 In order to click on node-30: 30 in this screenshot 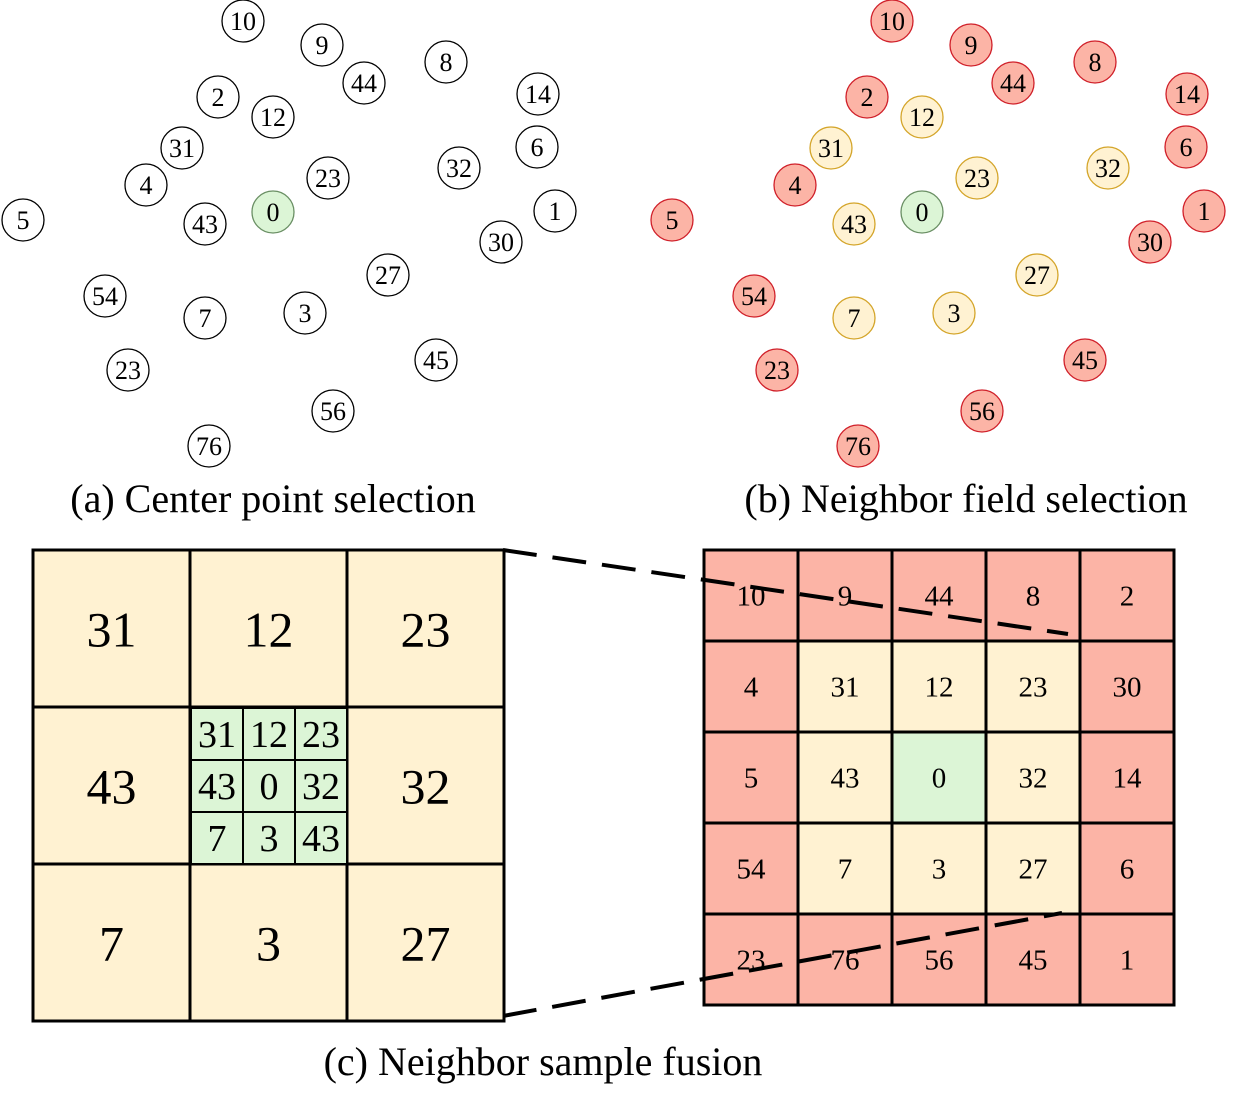, I will do `click(1150, 242)`.